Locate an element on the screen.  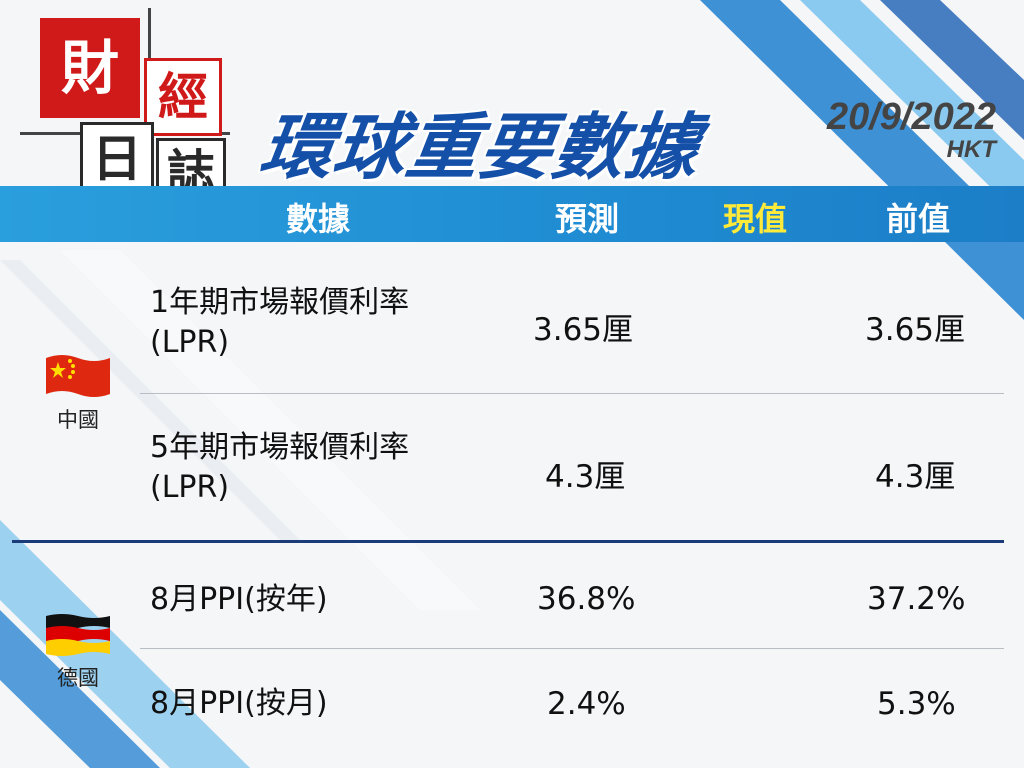
china-flag-icon is located at coordinates (78, 376).